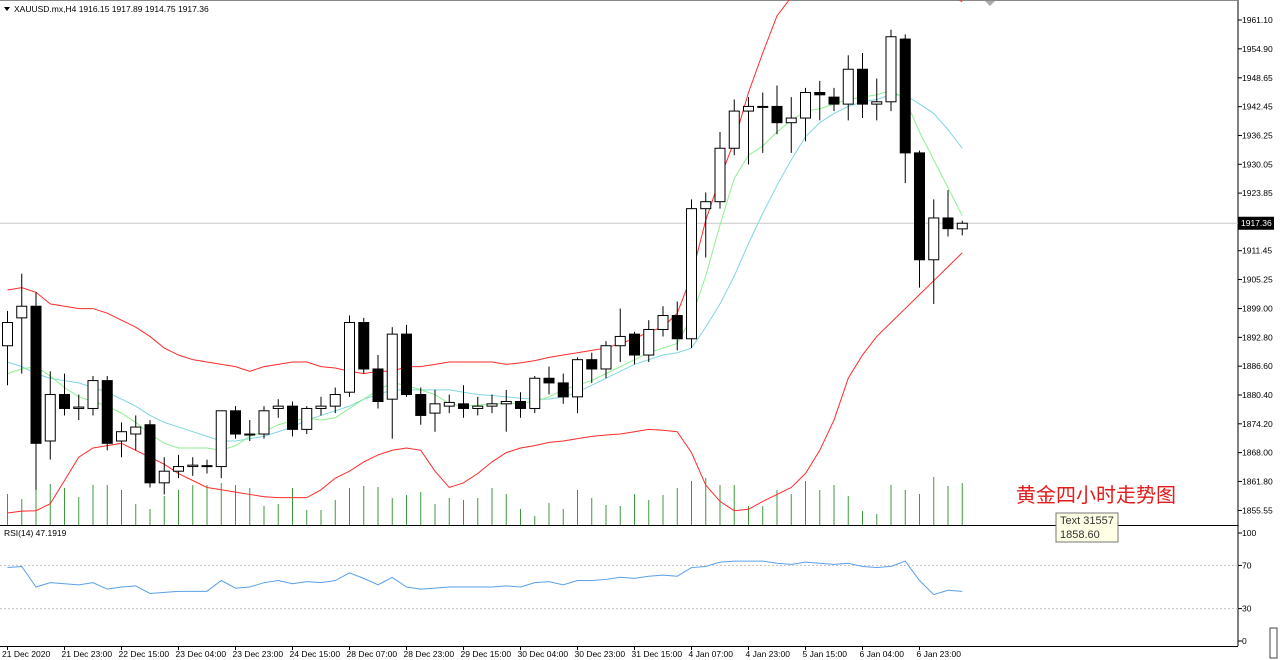 This screenshot has height=660, width=1280. What do you see at coordinates (1080, 535) in the screenshot?
I see `tooltip-line-2: 1858.60` at bounding box center [1080, 535].